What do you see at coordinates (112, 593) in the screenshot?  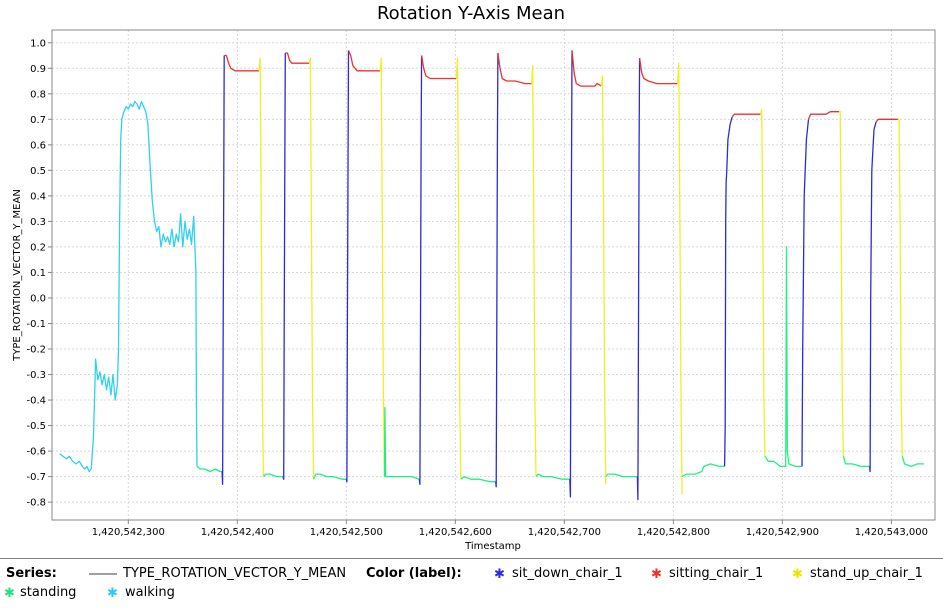 I see `legend-walking-icon: ✱` at bounding box center [112, 593].